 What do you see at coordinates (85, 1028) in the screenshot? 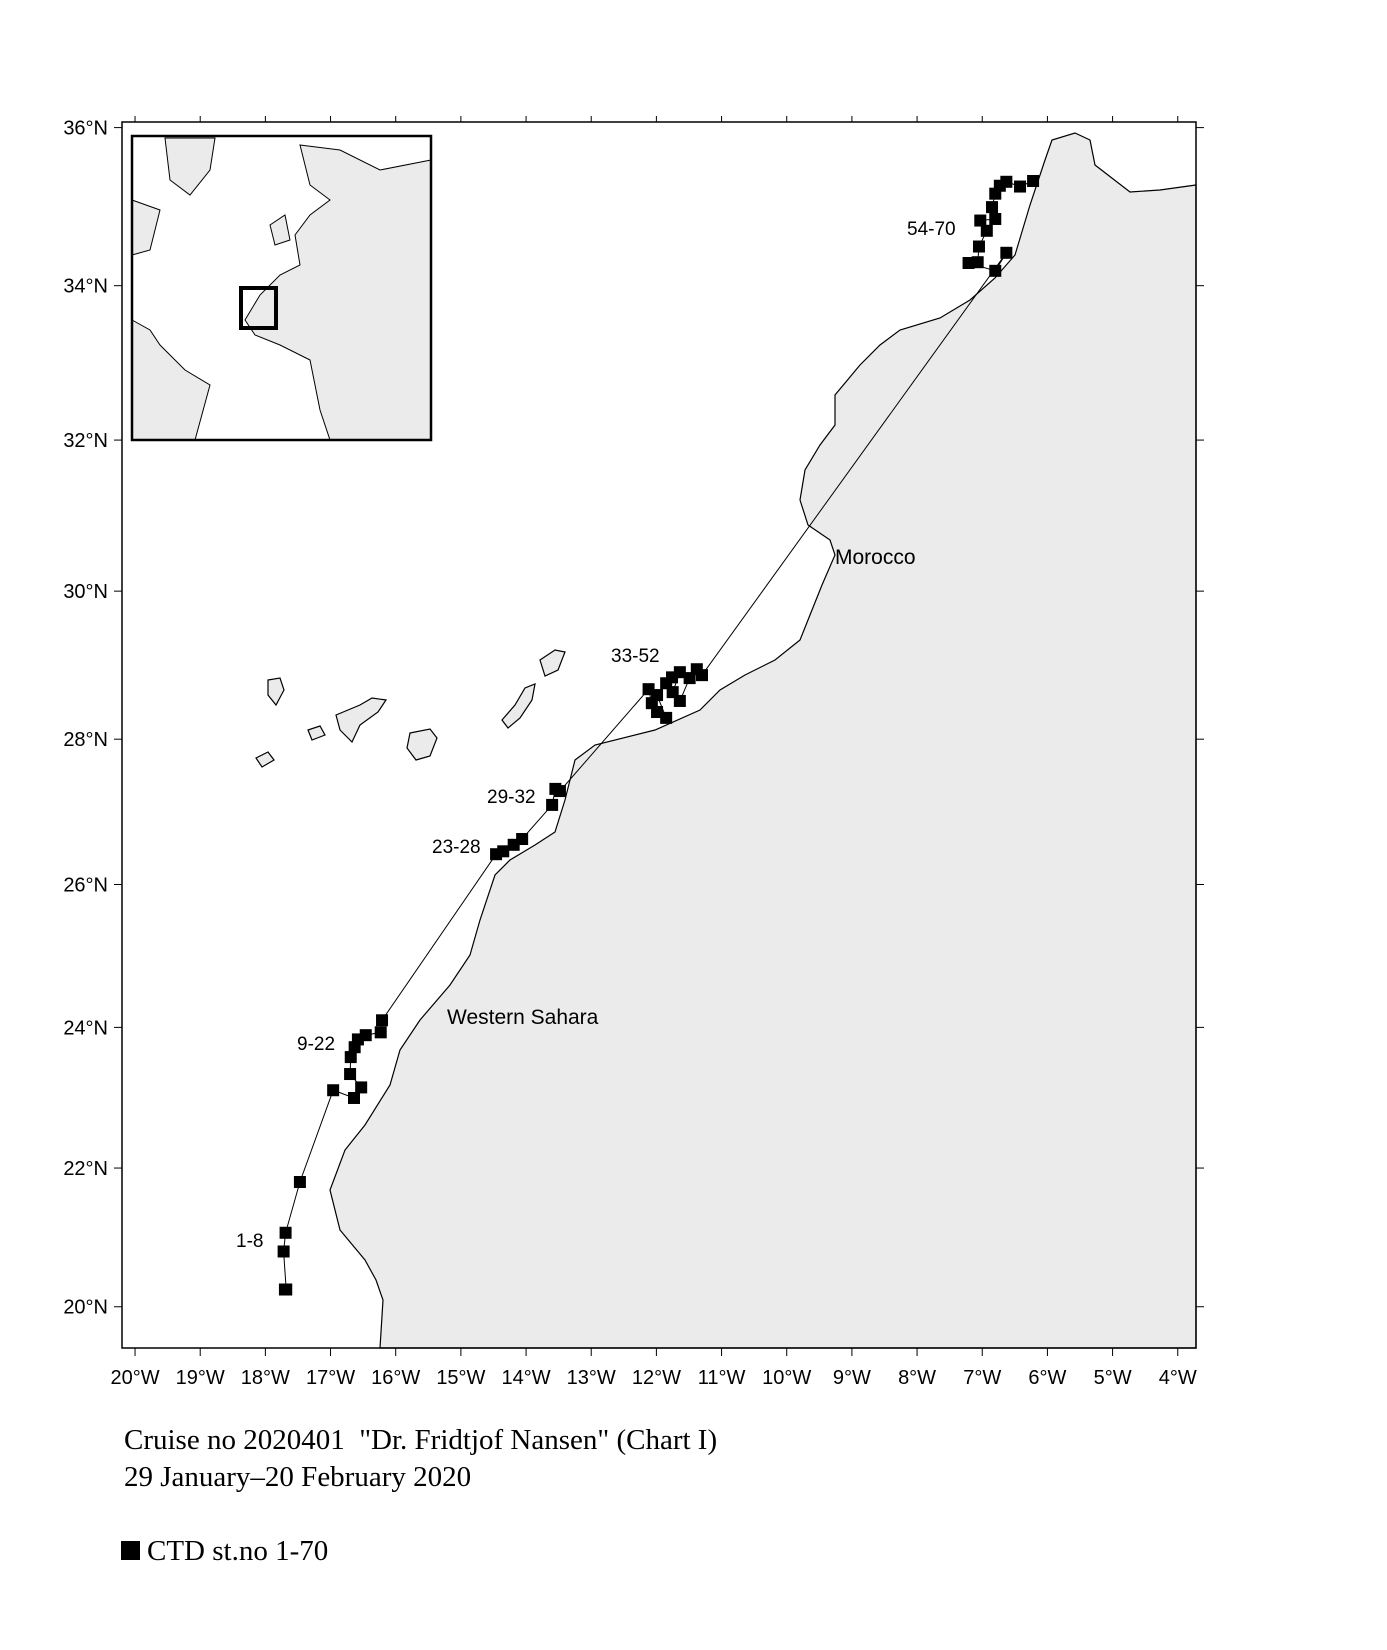
I see `y-tick-label: 24°N` at bounding box center [85, 1028].